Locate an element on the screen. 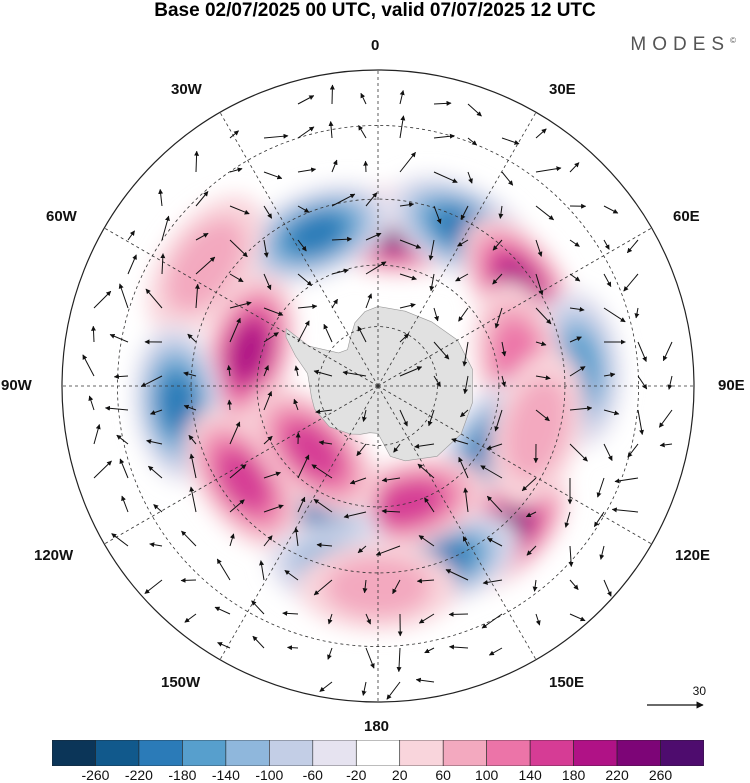 This screenshot has height=783, width=750. colorbar-tick-2: -180 is located at coordinates (182, 775).